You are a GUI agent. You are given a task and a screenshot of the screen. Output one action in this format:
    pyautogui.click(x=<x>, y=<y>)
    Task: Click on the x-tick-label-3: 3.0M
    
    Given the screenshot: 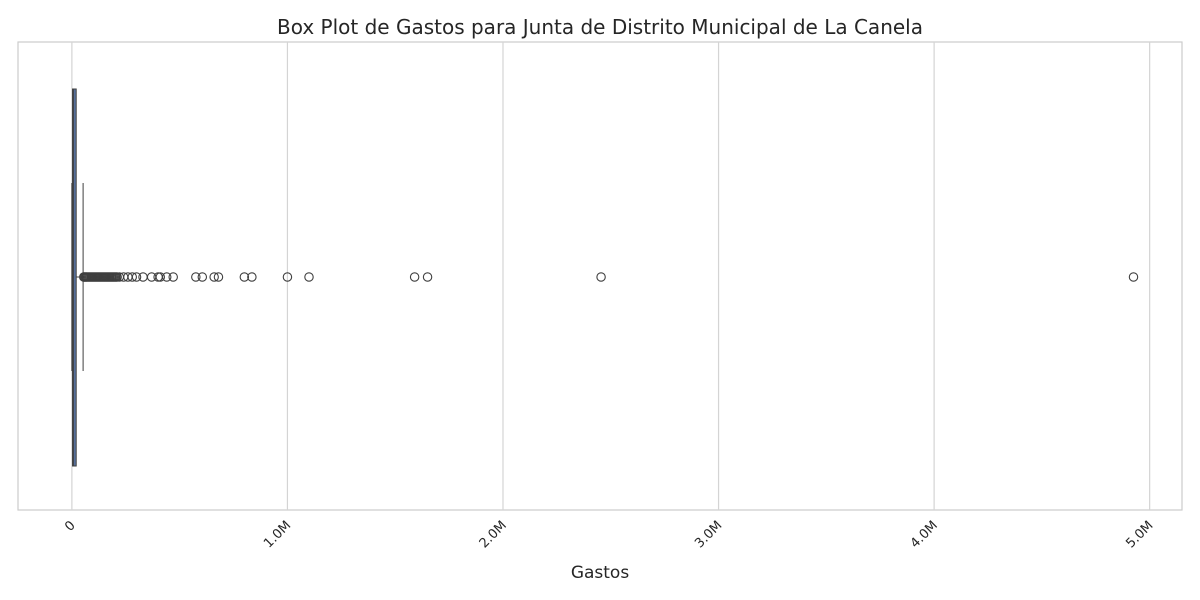 What is the action you would take?
    pyautogui.click(x=708, y=534)
    